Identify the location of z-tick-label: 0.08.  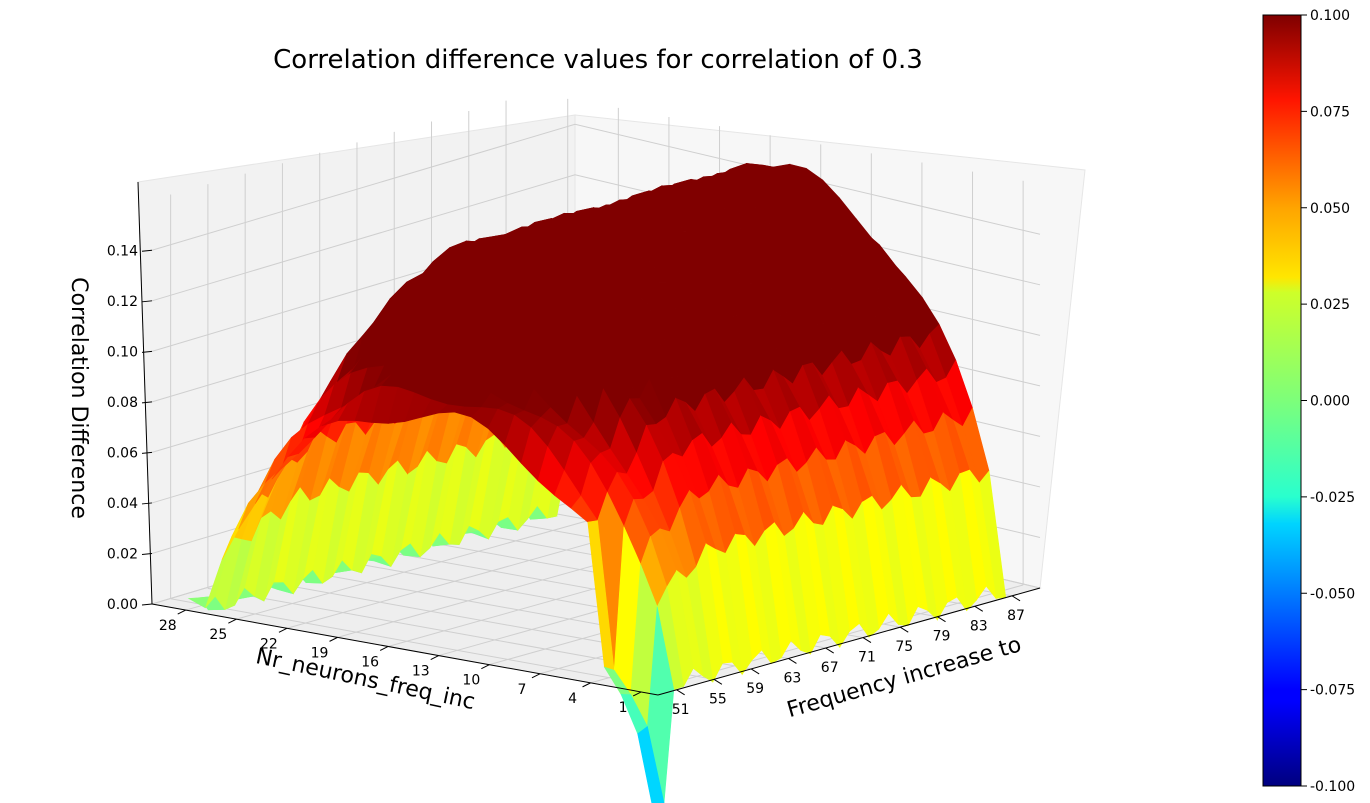
(122, 403).